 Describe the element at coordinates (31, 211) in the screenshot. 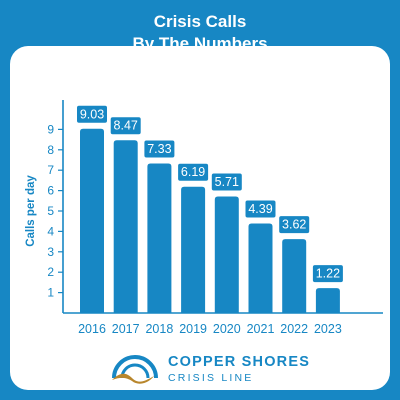

I see `y-axis-title: Calls per day` at that location.